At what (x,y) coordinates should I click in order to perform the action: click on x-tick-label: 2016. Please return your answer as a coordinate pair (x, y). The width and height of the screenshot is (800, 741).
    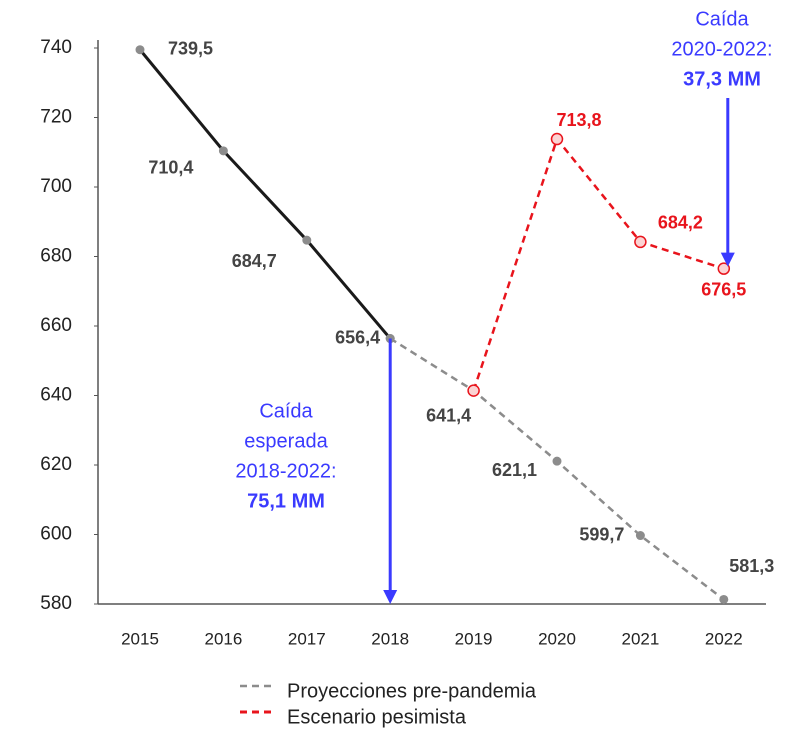
    Looking at the image, I should click on (223, 638).